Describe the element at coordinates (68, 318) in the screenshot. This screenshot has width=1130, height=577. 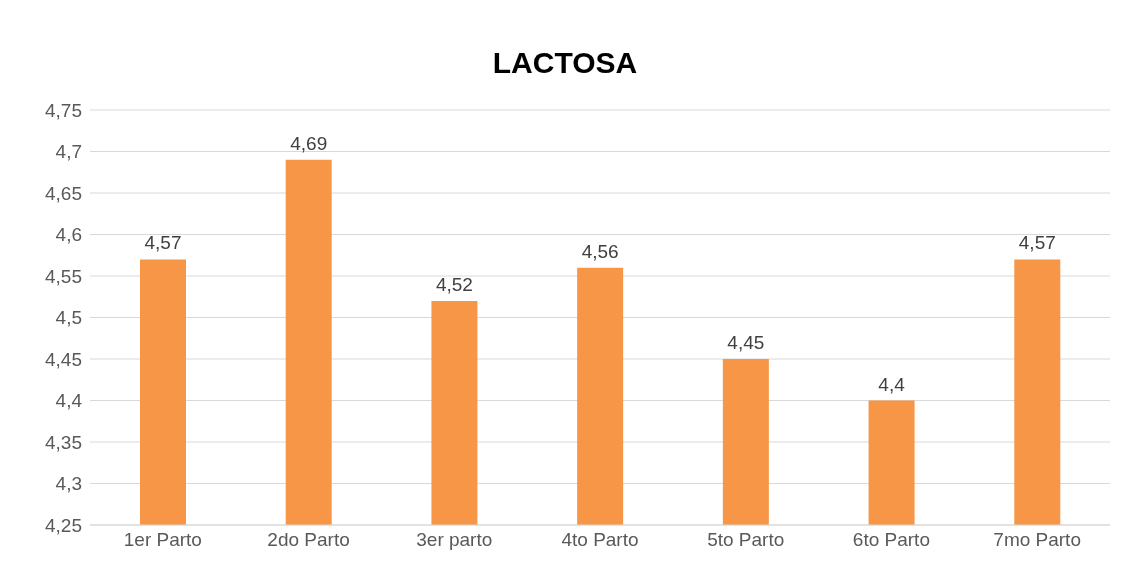
I see `y-tick-label: 4,5` at that location.